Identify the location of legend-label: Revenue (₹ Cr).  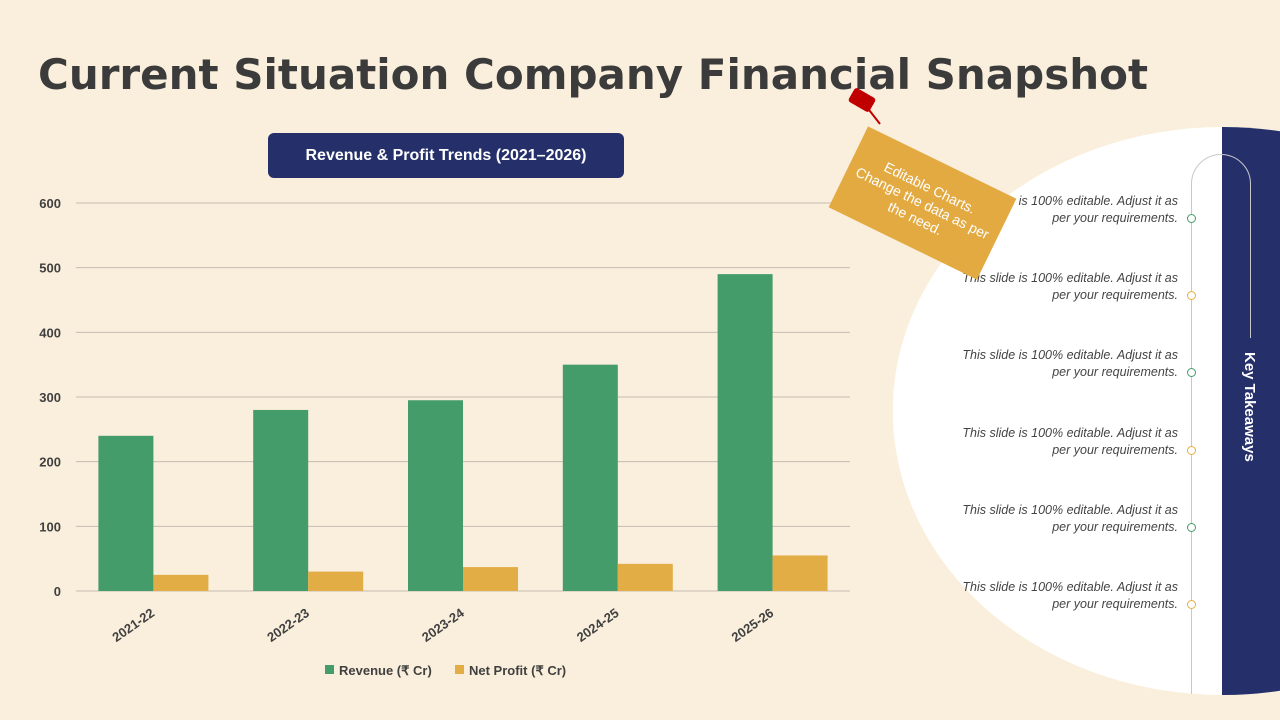
(385, 670).